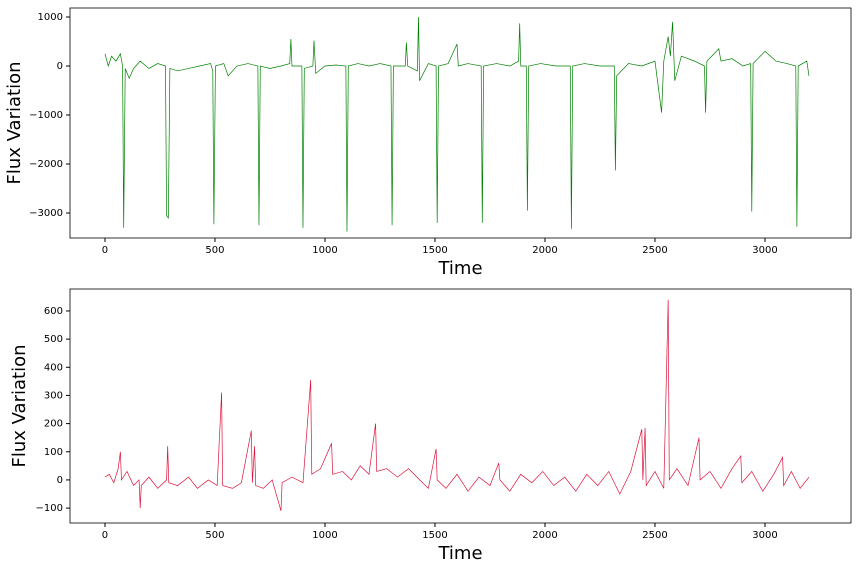 The height and width of the screenshot is (568, 856). I want to click on y-tick-label: 400, so click(53, 367).